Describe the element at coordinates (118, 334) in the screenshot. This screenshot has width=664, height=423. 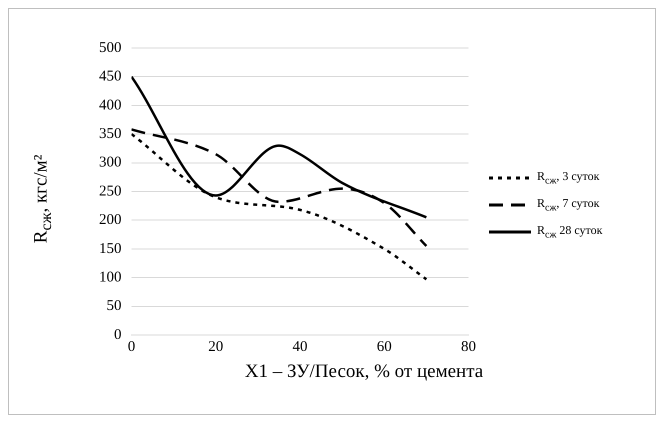
I see `y-tick-label: 0` at that location.